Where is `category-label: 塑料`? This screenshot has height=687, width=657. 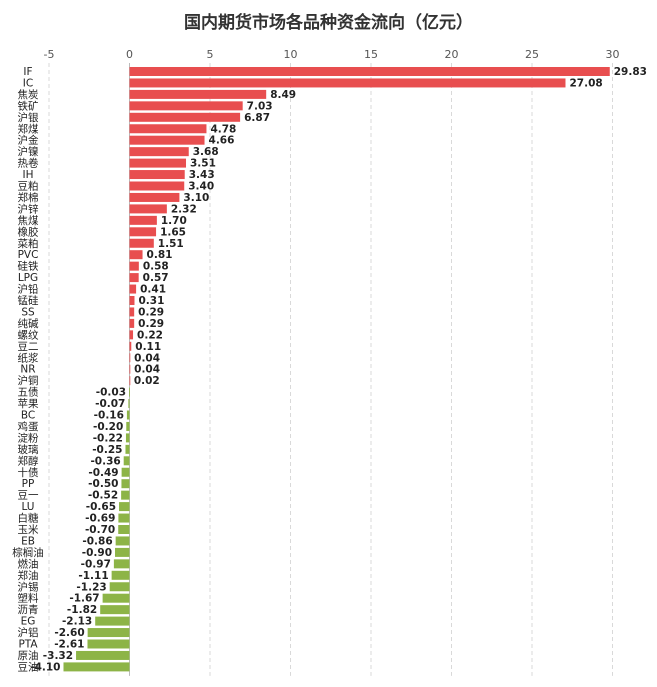 category-label: 塑料 is located at coordinates (28, 598).